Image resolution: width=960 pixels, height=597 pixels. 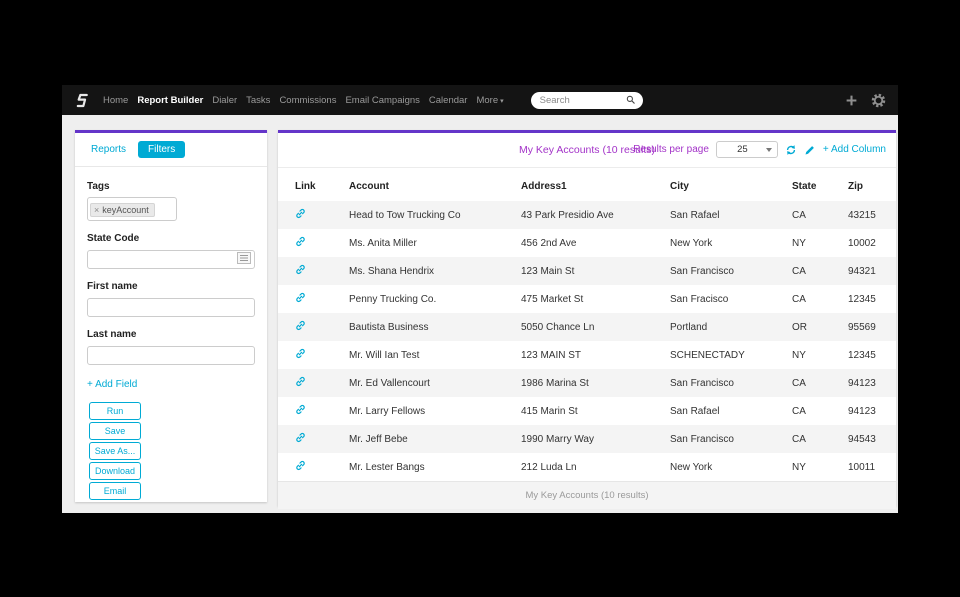 What do you see at coordinates (115, 411) in the screenshot?
I see `run-button: Run` at bounding box center [115, 411].